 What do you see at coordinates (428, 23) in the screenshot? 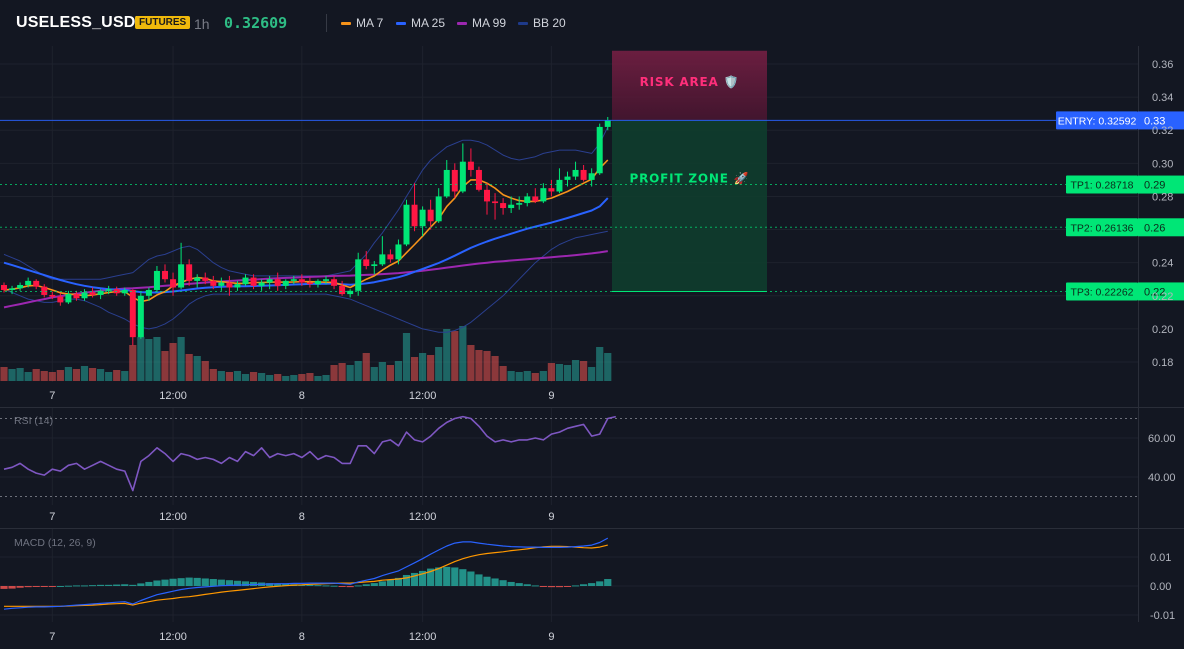
I see `legend-ma25-label: MA 25` at bounding box center [428, 23].